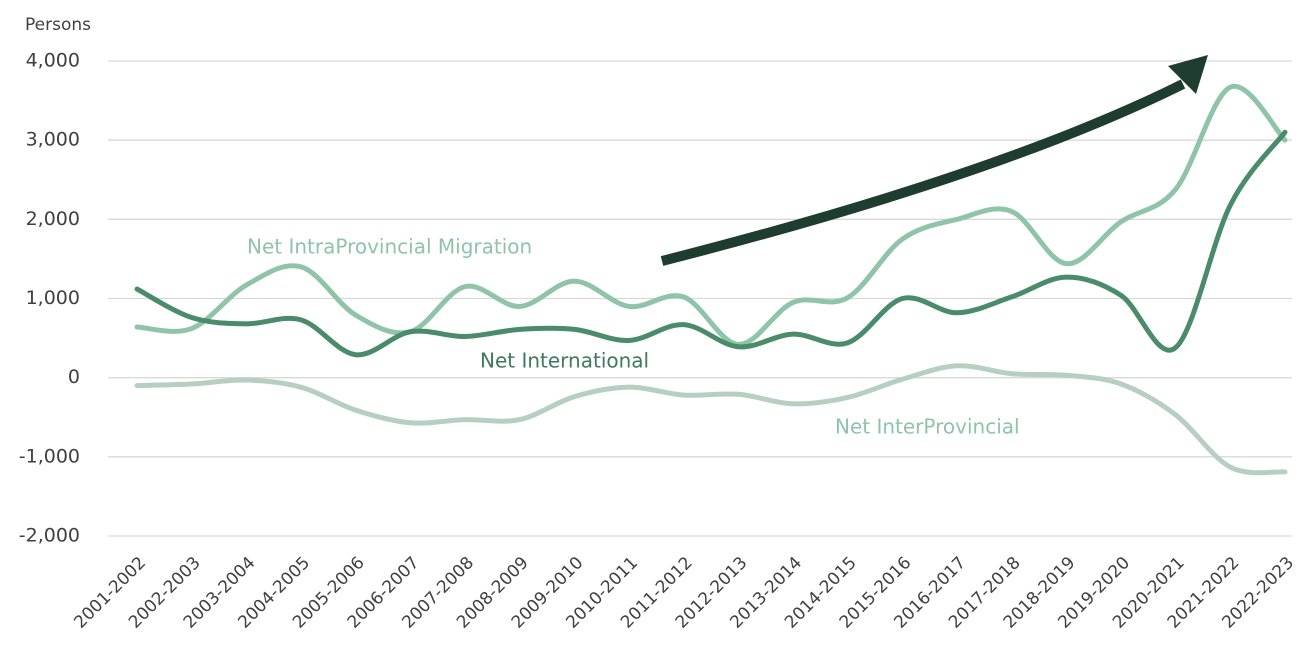 Image resolution: width=1300 pixels, height=658 pixels. What do you see at coordinates (923, 172) in the screenshot?
I see `trend-arrow` at bounding box center [923, 172].